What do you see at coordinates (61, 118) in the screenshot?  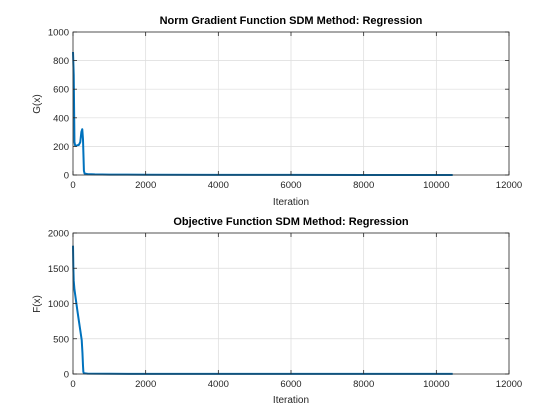 I see `y-tick-label: 400` at bounding box center [61, 118].